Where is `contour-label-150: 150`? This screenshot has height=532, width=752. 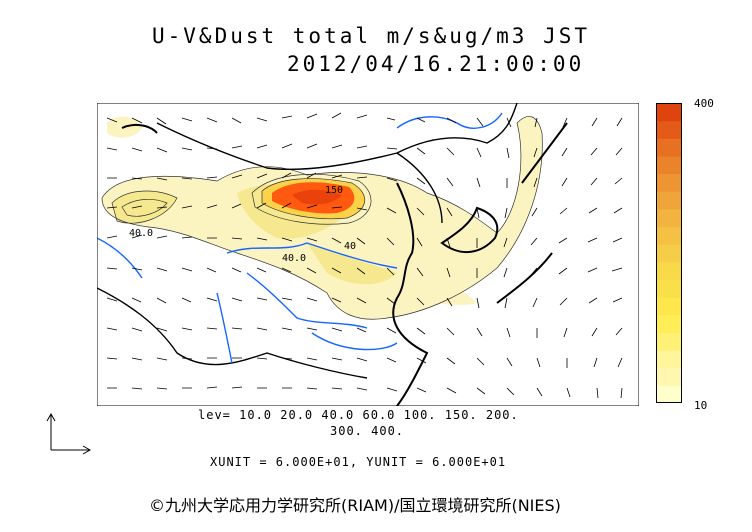 contour-label-150: 150 is located at coordinates (334, 190).